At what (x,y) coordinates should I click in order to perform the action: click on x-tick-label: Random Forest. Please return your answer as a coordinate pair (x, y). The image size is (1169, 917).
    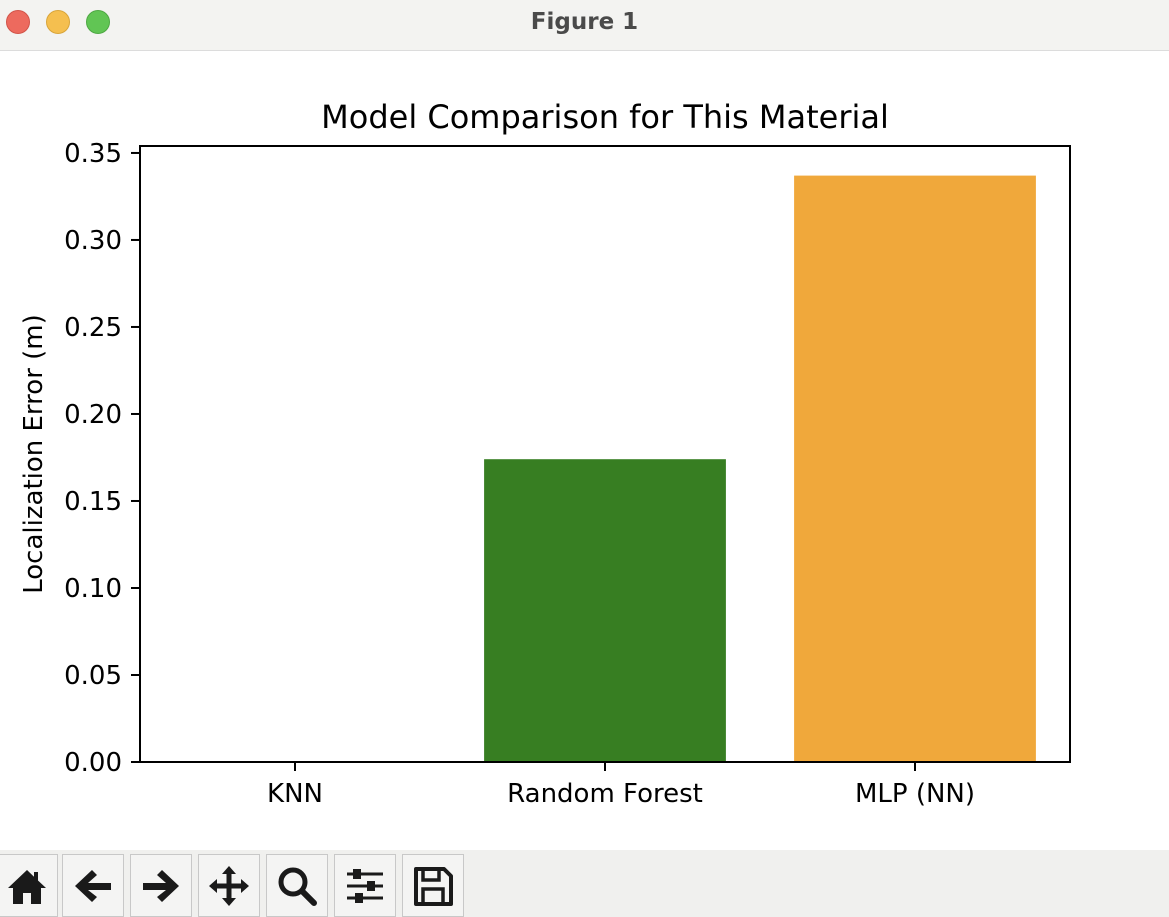
    Looking at the image, I should click on (605, 794).